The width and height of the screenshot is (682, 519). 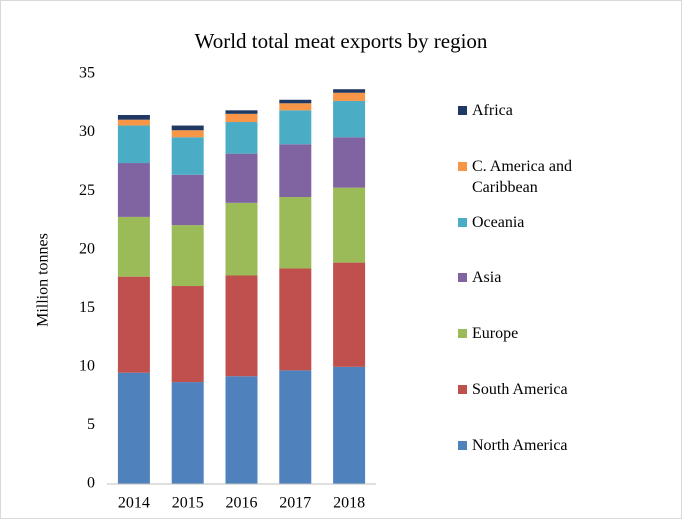 What do you see at coordinates (242, 503) in the screenshot?
I see `x-tick-label: 2016` at bounding box center [242, 503].